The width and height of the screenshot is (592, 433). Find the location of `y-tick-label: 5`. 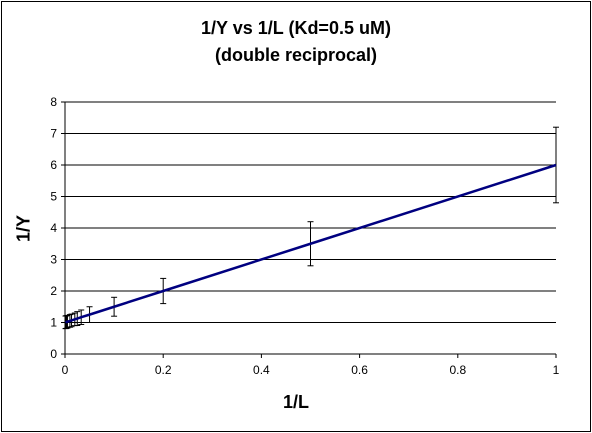

y-tick-label: 5 is located at coordinates (53, 197).